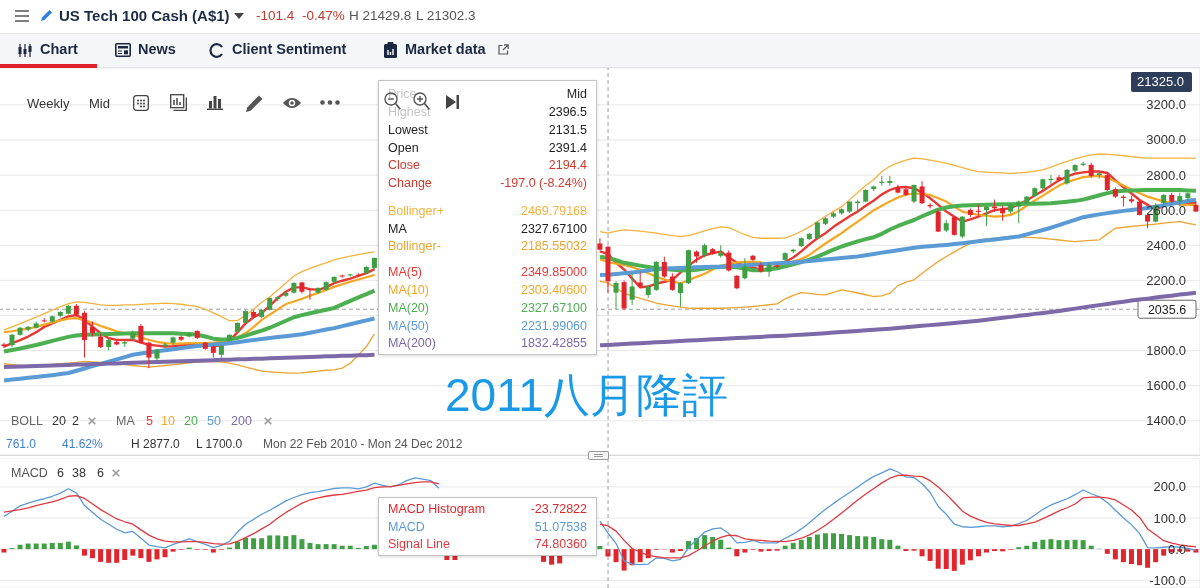 The image size is (1200, 588). I want to click on annotation: -23.72822, so click(558, 509).